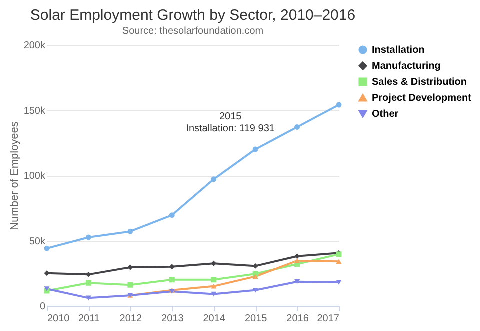 Image resolution: width=480 pixels, height=331 pixels. What do you see at coordinates (385, 114) in the screenshot?
I see `legend-label: Other` at bounding box center [385, 114].